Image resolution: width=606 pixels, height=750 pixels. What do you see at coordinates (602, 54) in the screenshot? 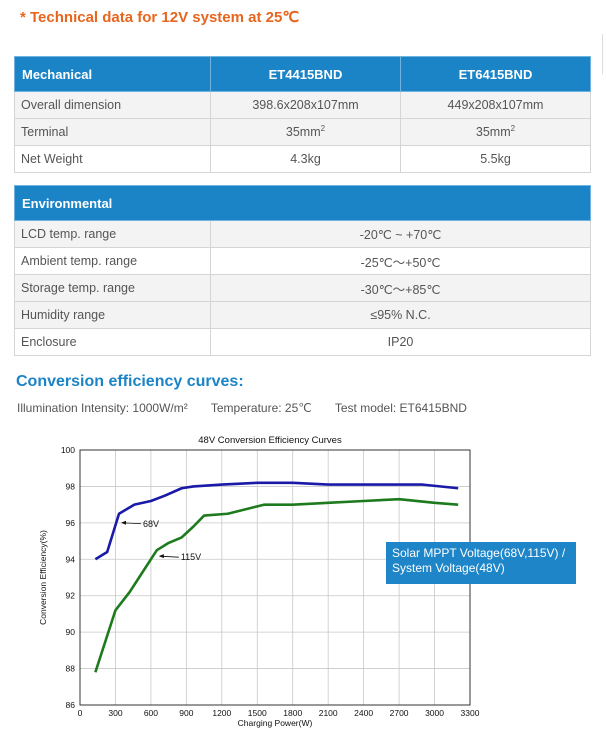
I see `edge-divider` at bounding box center [602, 54].